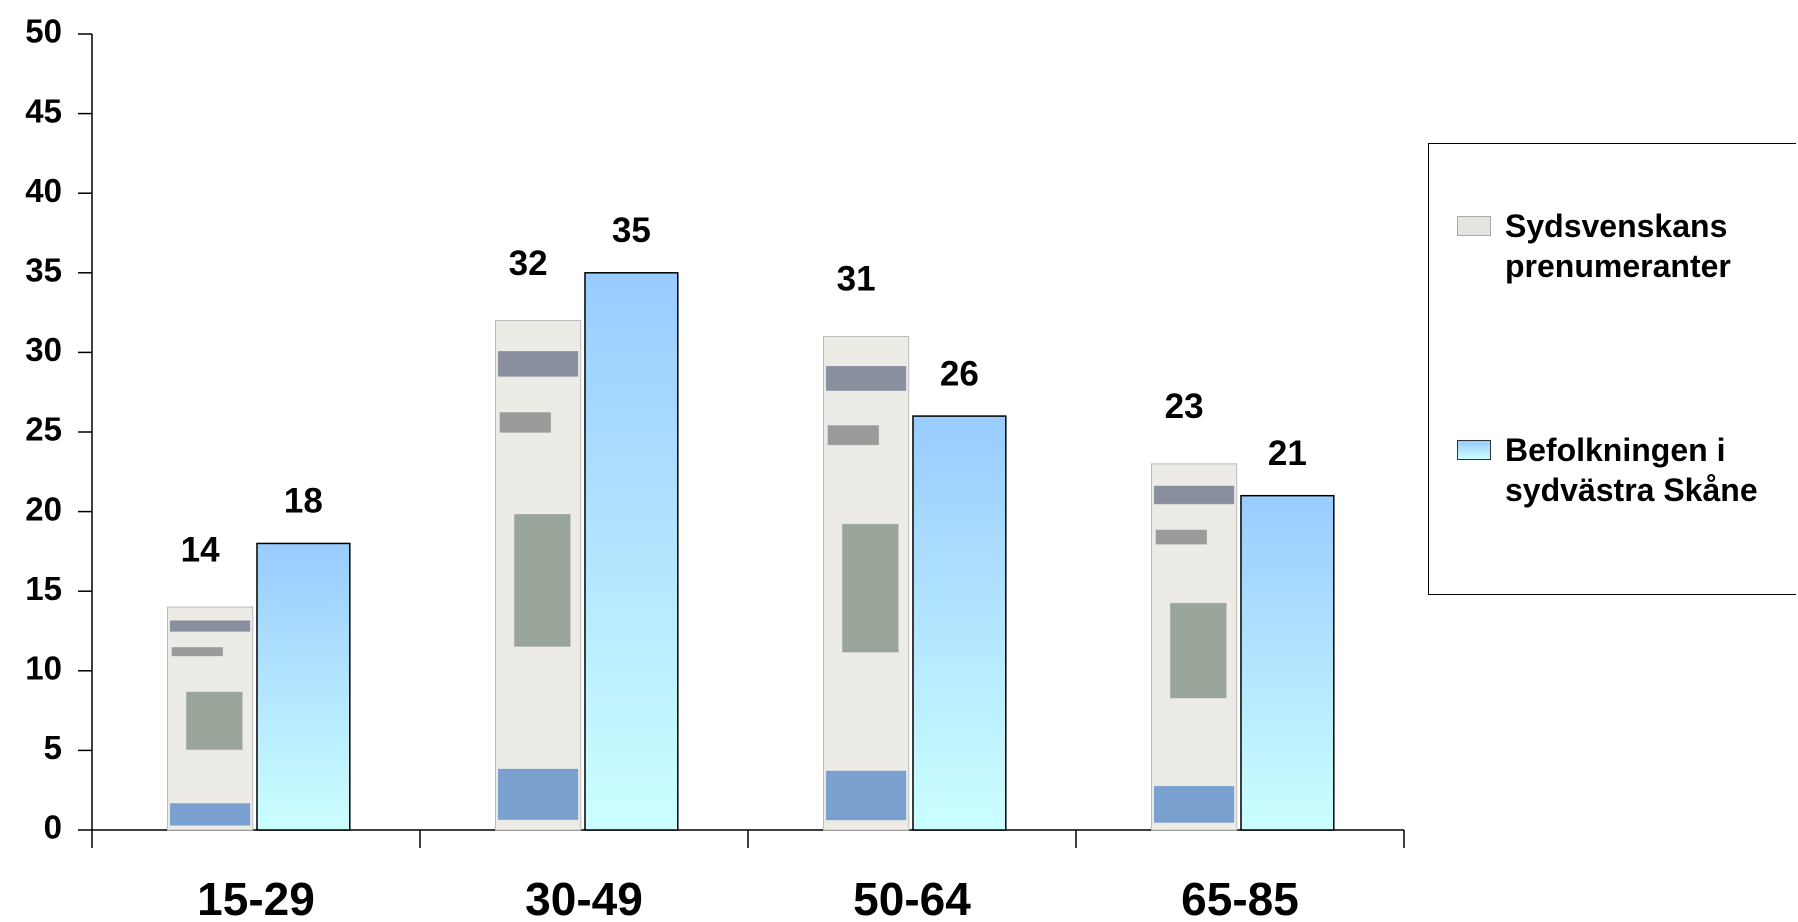 The image size is (1798, 922). What do you see at coordinates (43, 508) in the screenshot?
I see `y-tick-label: 20` at bounding box center [43, 508].